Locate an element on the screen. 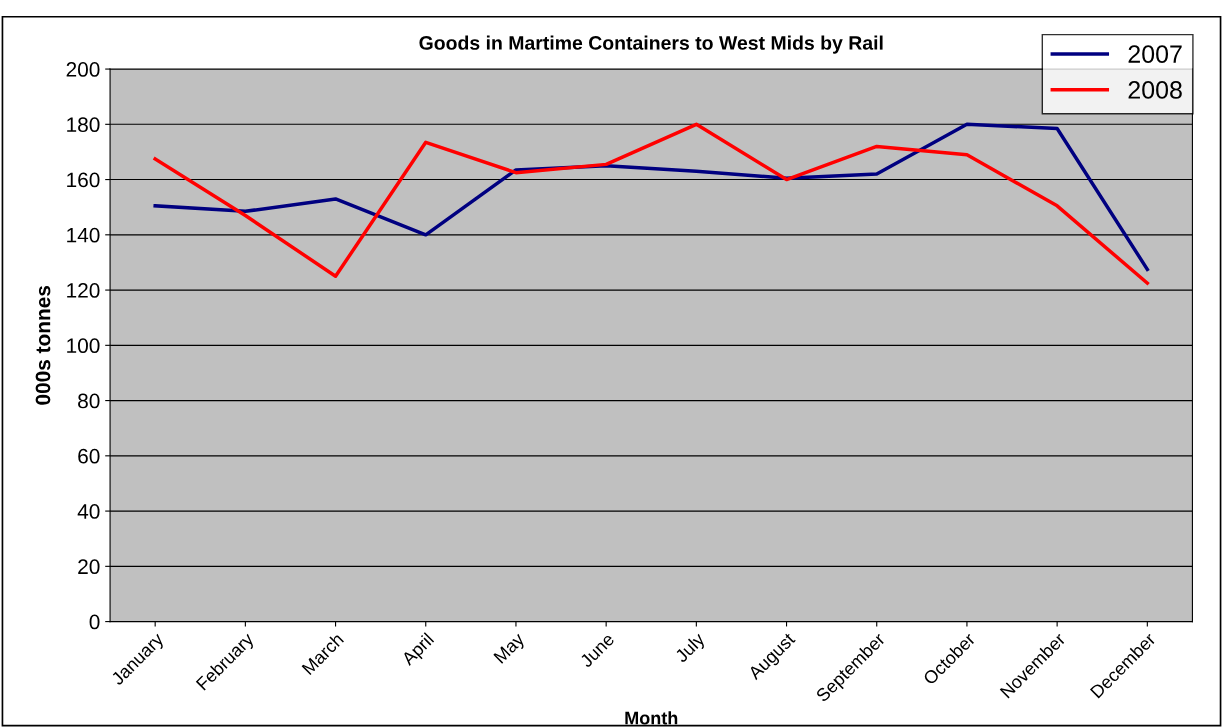  y-tick-label: 40 is located at coordinates (88, 511).